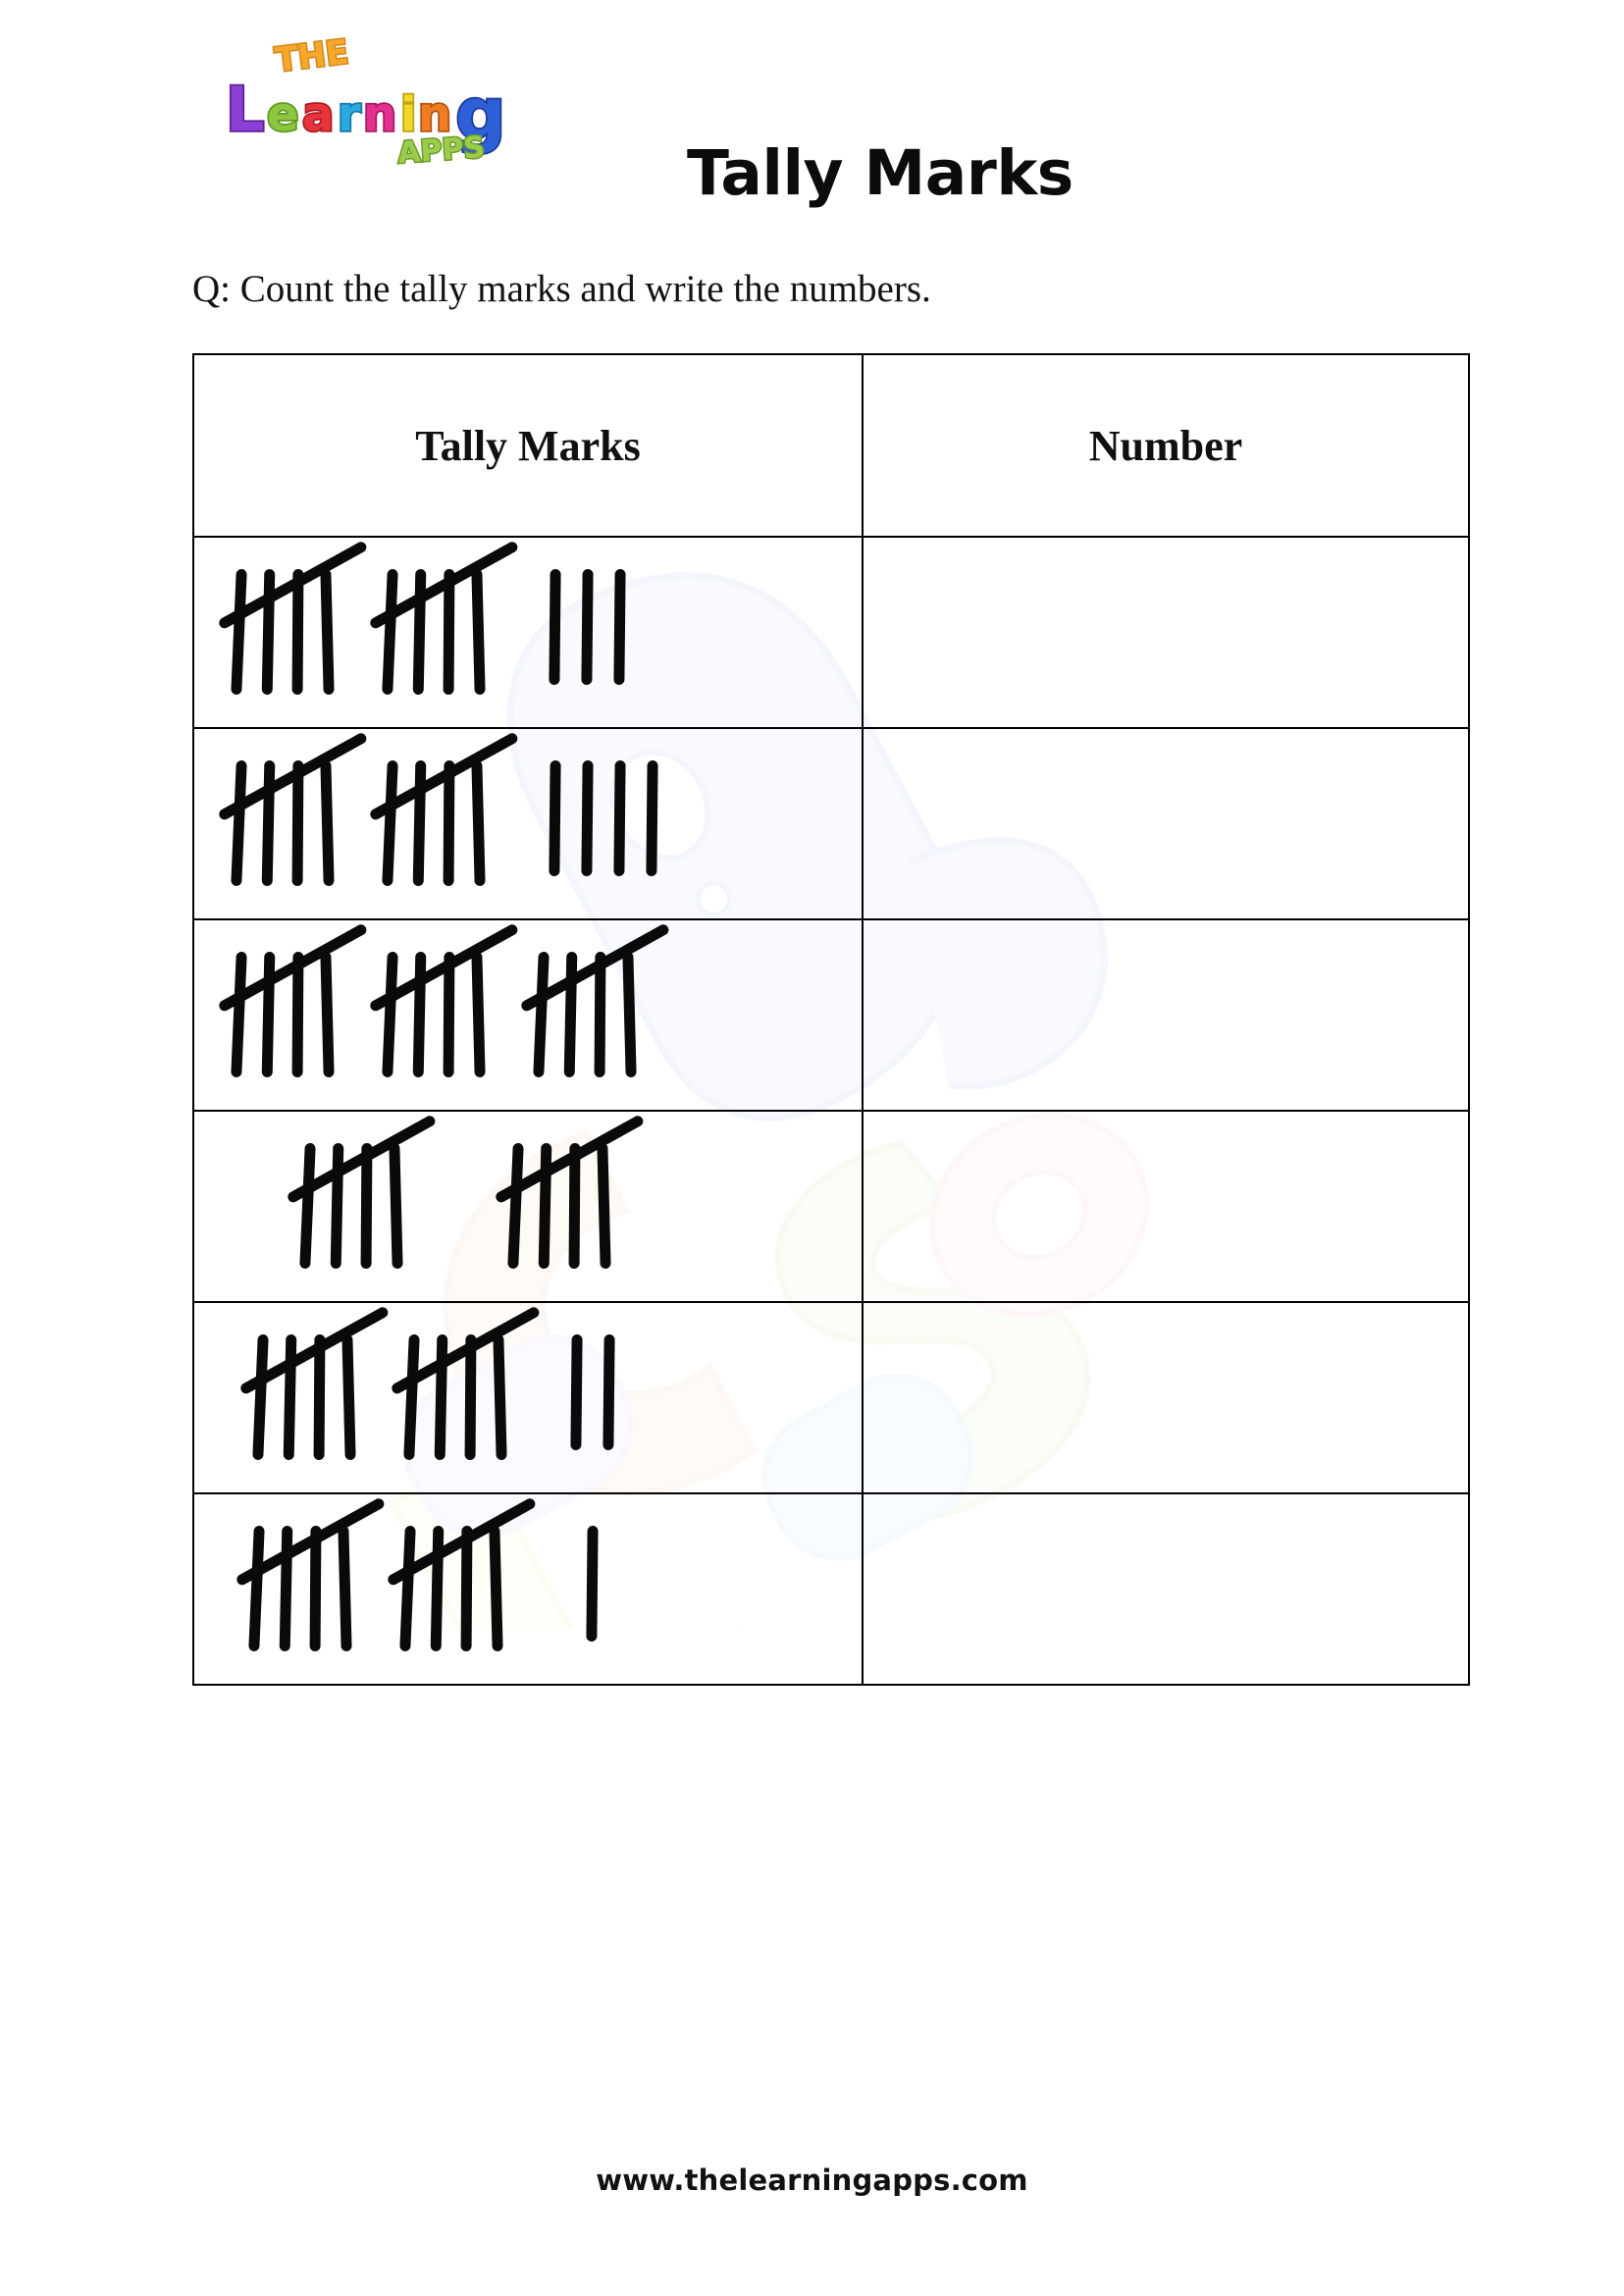 The height and width of the screenshot is (2296, 1624). What do you see at coordinates (480, 114) in the screenshot?
I see `svg-text: g` at bounding box center [480, 114].